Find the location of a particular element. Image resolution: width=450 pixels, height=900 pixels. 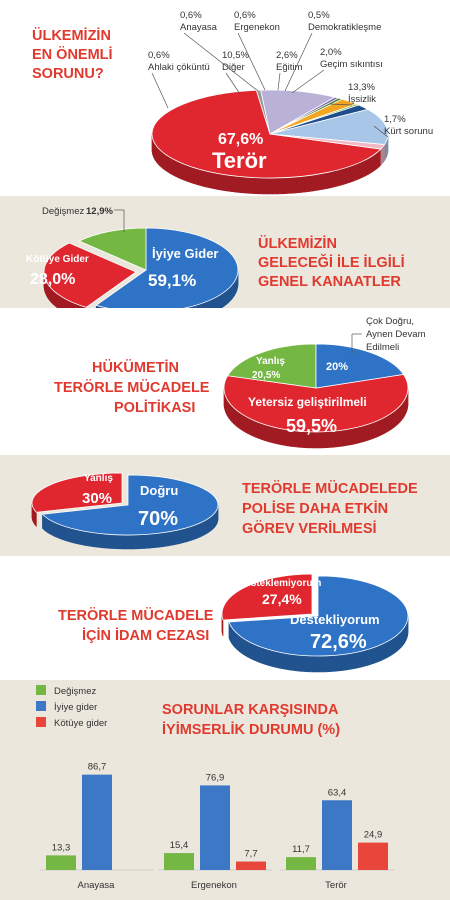

slice-label-iyiye-gider: İyiye Gider is located at coordinates (185, 253).